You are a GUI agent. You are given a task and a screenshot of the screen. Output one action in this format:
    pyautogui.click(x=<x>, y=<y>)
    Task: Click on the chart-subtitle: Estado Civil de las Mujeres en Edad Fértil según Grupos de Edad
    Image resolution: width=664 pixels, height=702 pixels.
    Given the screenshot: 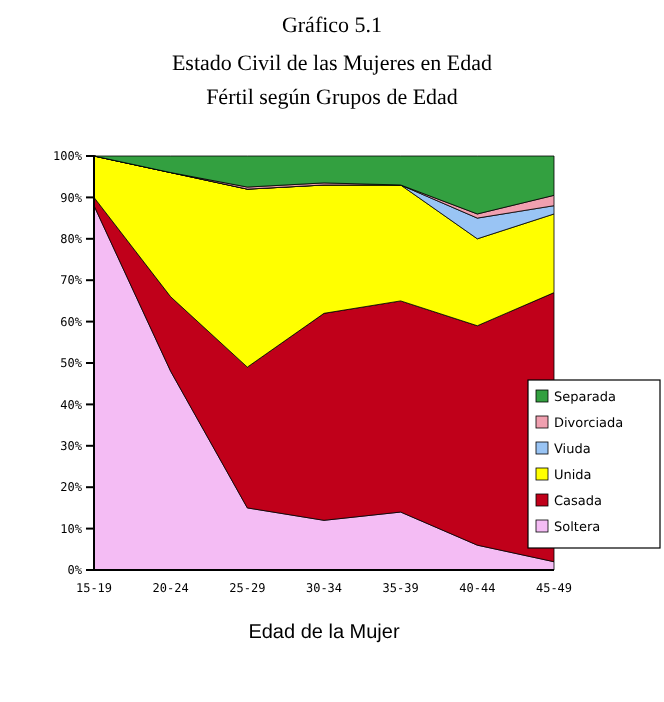 What is the action you would take?
    pyautogui.click(x=332, y=81)
    